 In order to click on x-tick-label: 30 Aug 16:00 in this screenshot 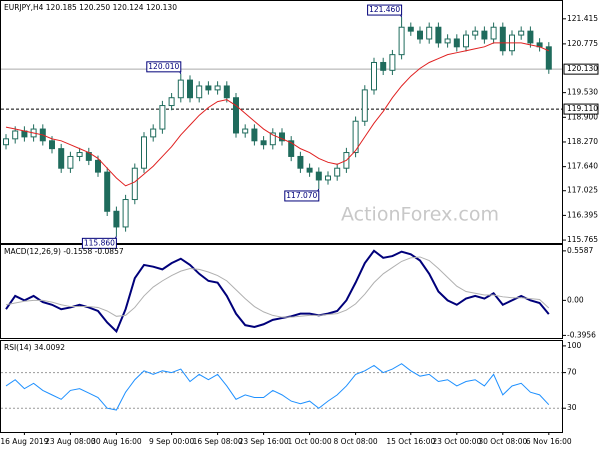, I will do `click(116, 441)`.